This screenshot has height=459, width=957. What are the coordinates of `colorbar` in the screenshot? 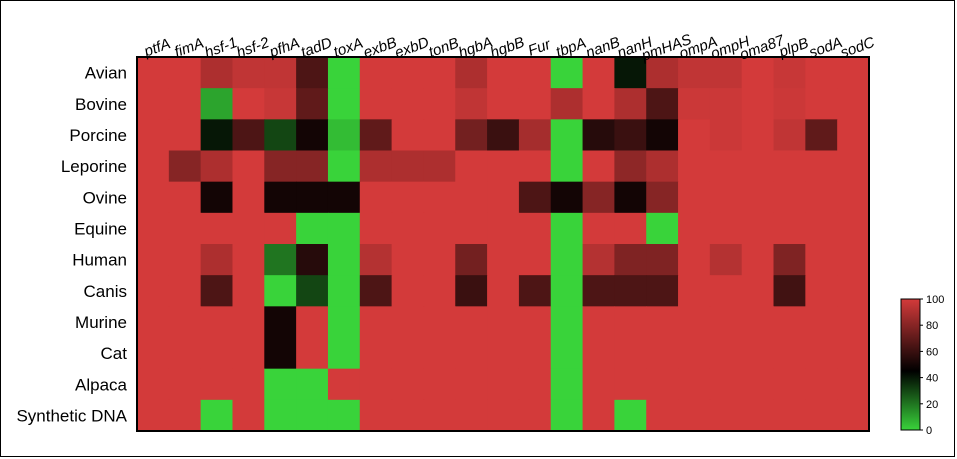 It's located at (910, 364).